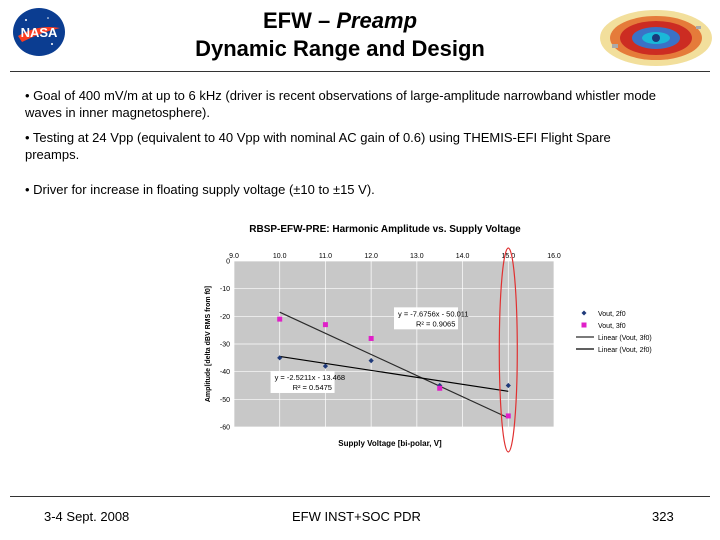  Describe the element at coordinates (584, 313) in the screenshot. I see `legend-marker-diamond` at that location.